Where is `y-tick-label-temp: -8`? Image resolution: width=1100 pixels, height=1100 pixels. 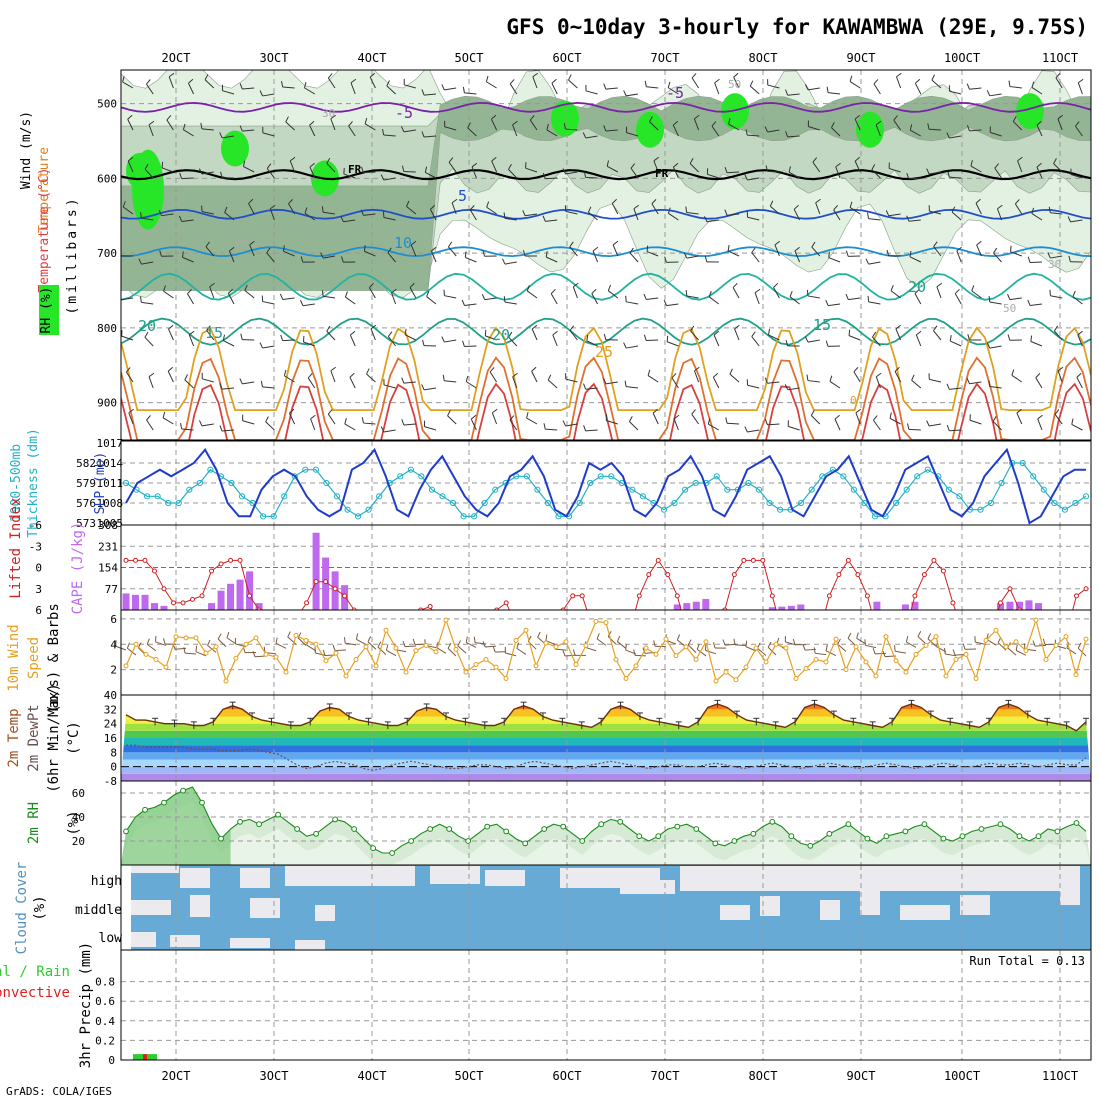
y-tick-label-temp: -8 is located at coordinates (110, 781).